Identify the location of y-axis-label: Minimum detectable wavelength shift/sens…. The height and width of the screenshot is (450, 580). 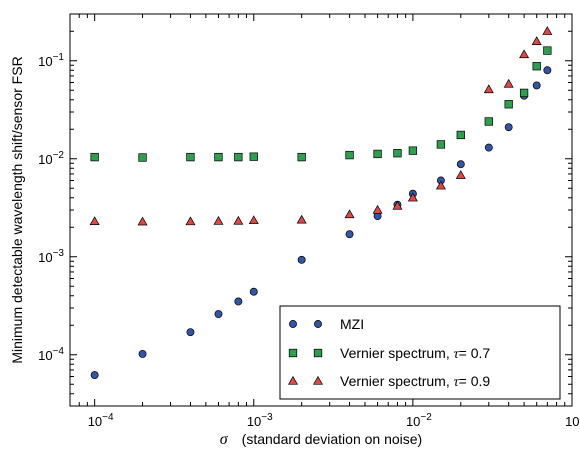
(17, 209).